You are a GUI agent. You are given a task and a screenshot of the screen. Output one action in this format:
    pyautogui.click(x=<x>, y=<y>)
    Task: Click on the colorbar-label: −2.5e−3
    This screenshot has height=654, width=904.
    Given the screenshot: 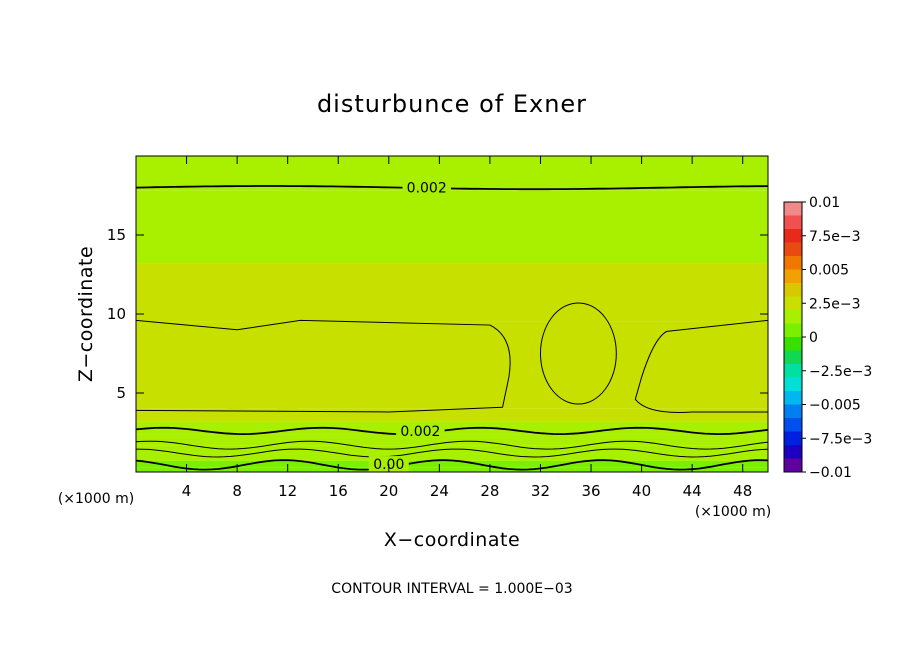 What is the action you would take?
    pyautogui.click(x=840, y=372)
    